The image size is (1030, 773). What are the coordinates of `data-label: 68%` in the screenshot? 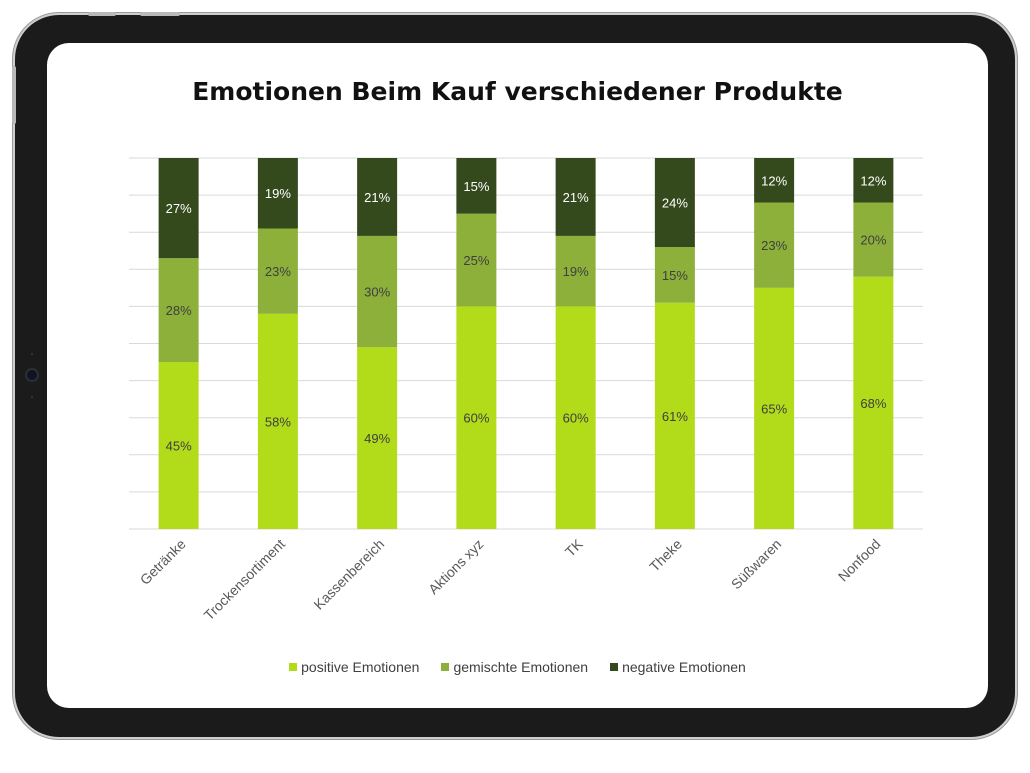 It's located at (873, 403).